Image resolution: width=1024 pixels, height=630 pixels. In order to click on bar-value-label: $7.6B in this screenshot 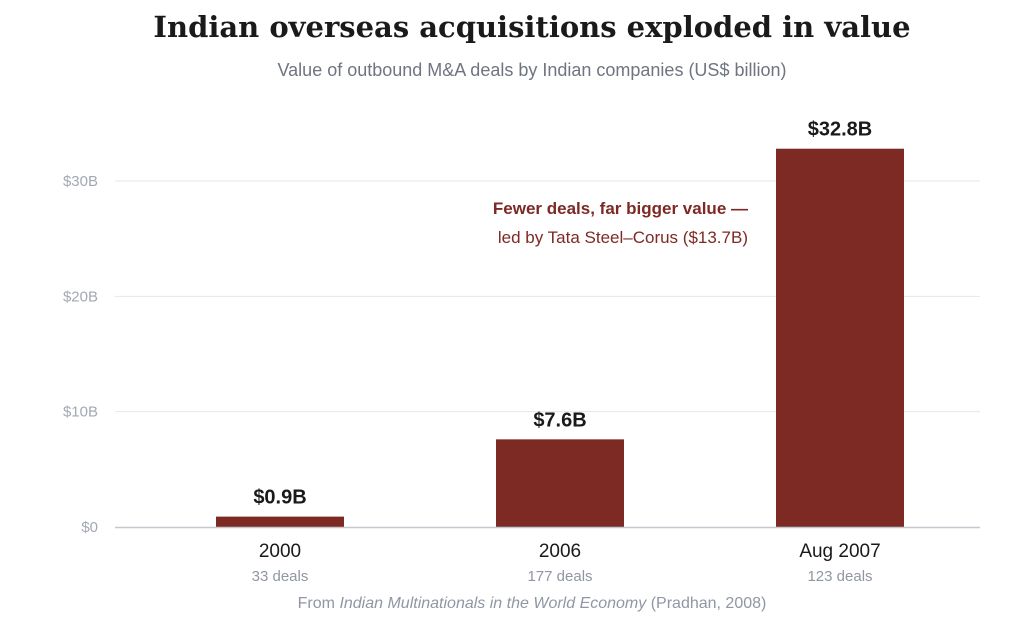, I will do `click(559, 420)`.